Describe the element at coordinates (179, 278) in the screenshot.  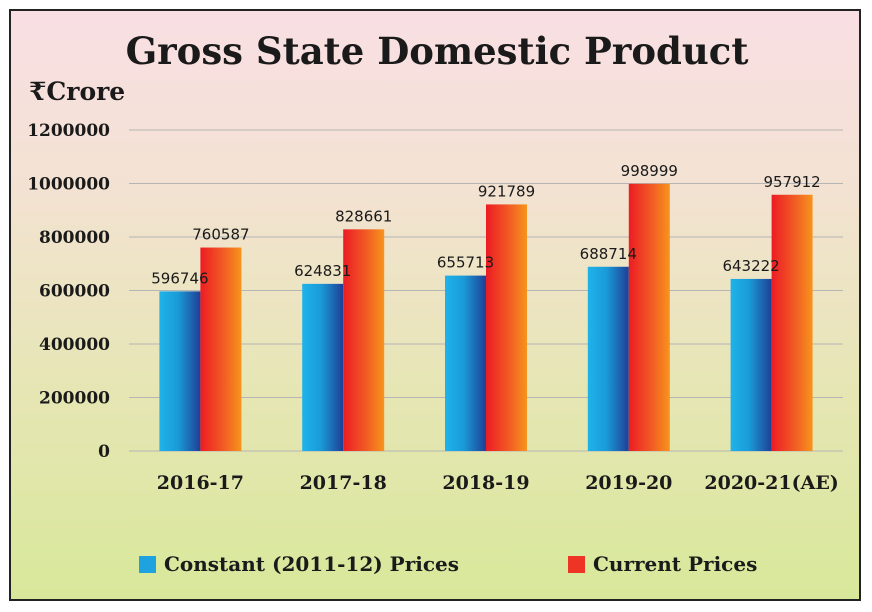
I see `data-label: 596746` at that location.